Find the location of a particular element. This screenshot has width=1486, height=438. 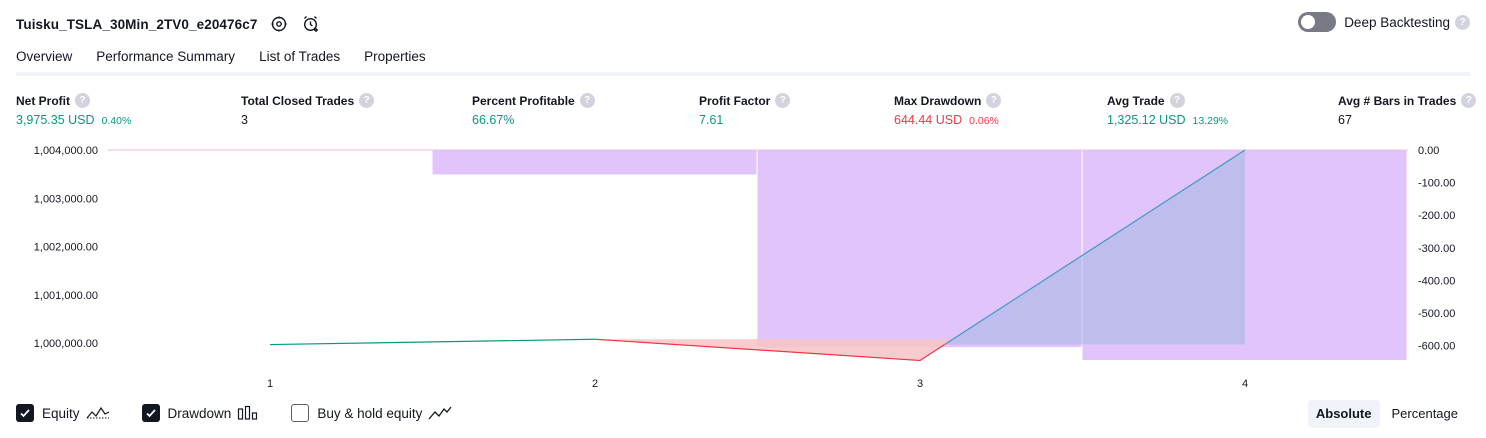

buy-hold-checkbox is located at coordinates (300, 413).